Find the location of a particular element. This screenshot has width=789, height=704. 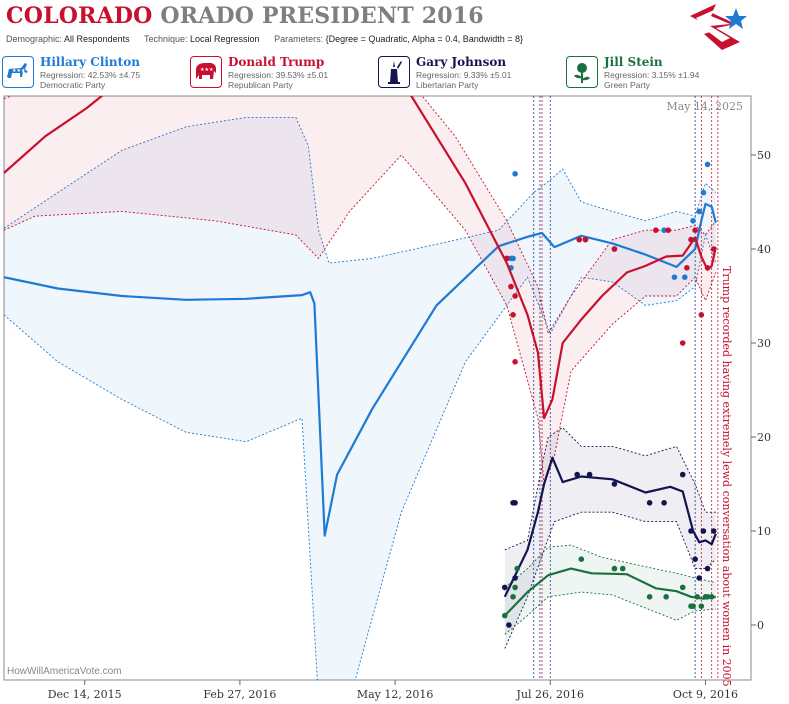

demographic-label: Demographic: is located at coordinates (34, 39).